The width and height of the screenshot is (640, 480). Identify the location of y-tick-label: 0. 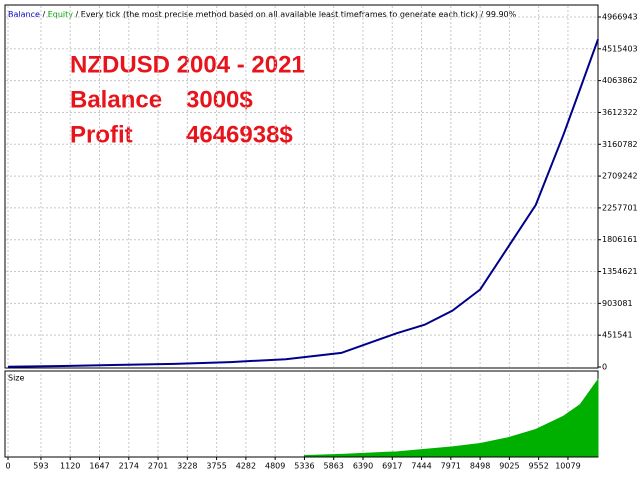
(604, 367).